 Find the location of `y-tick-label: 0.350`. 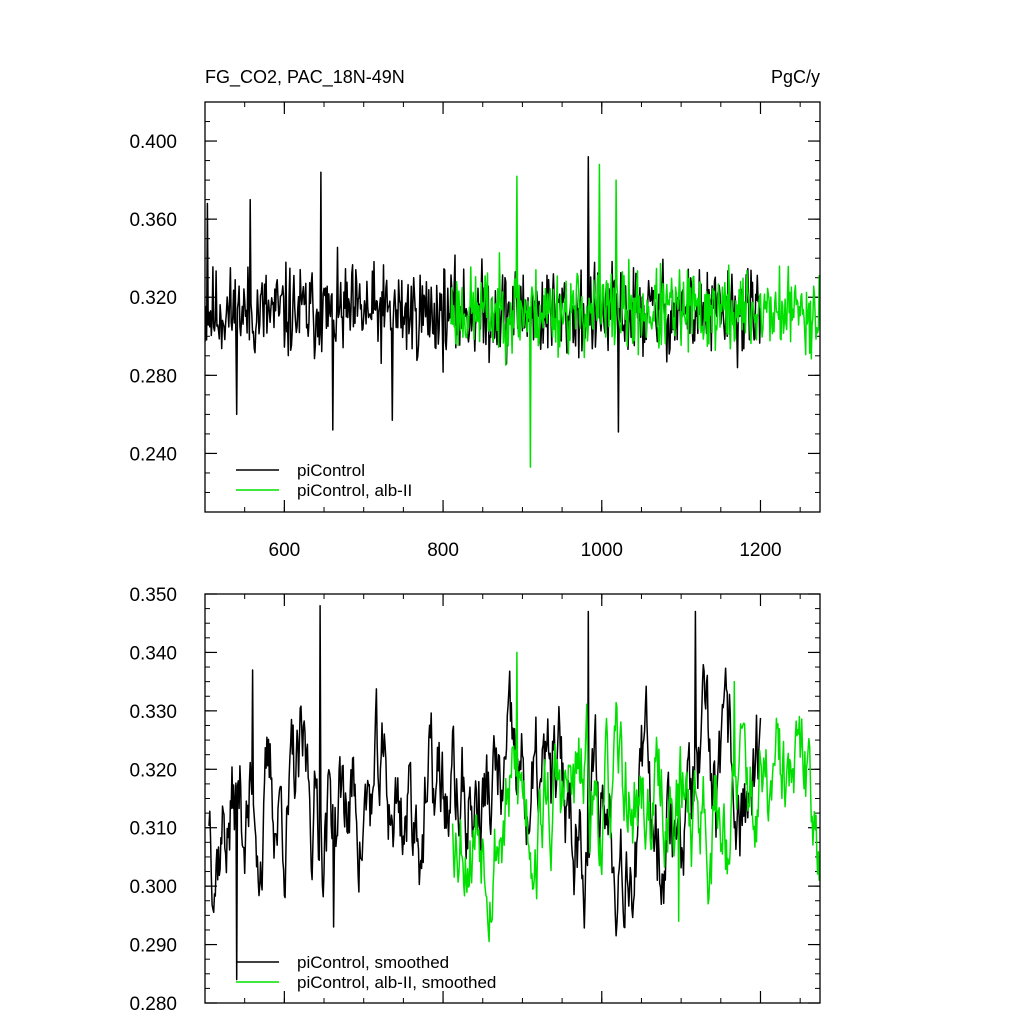

y-tick-label: 0.350 is located at coordinates (153, 595).